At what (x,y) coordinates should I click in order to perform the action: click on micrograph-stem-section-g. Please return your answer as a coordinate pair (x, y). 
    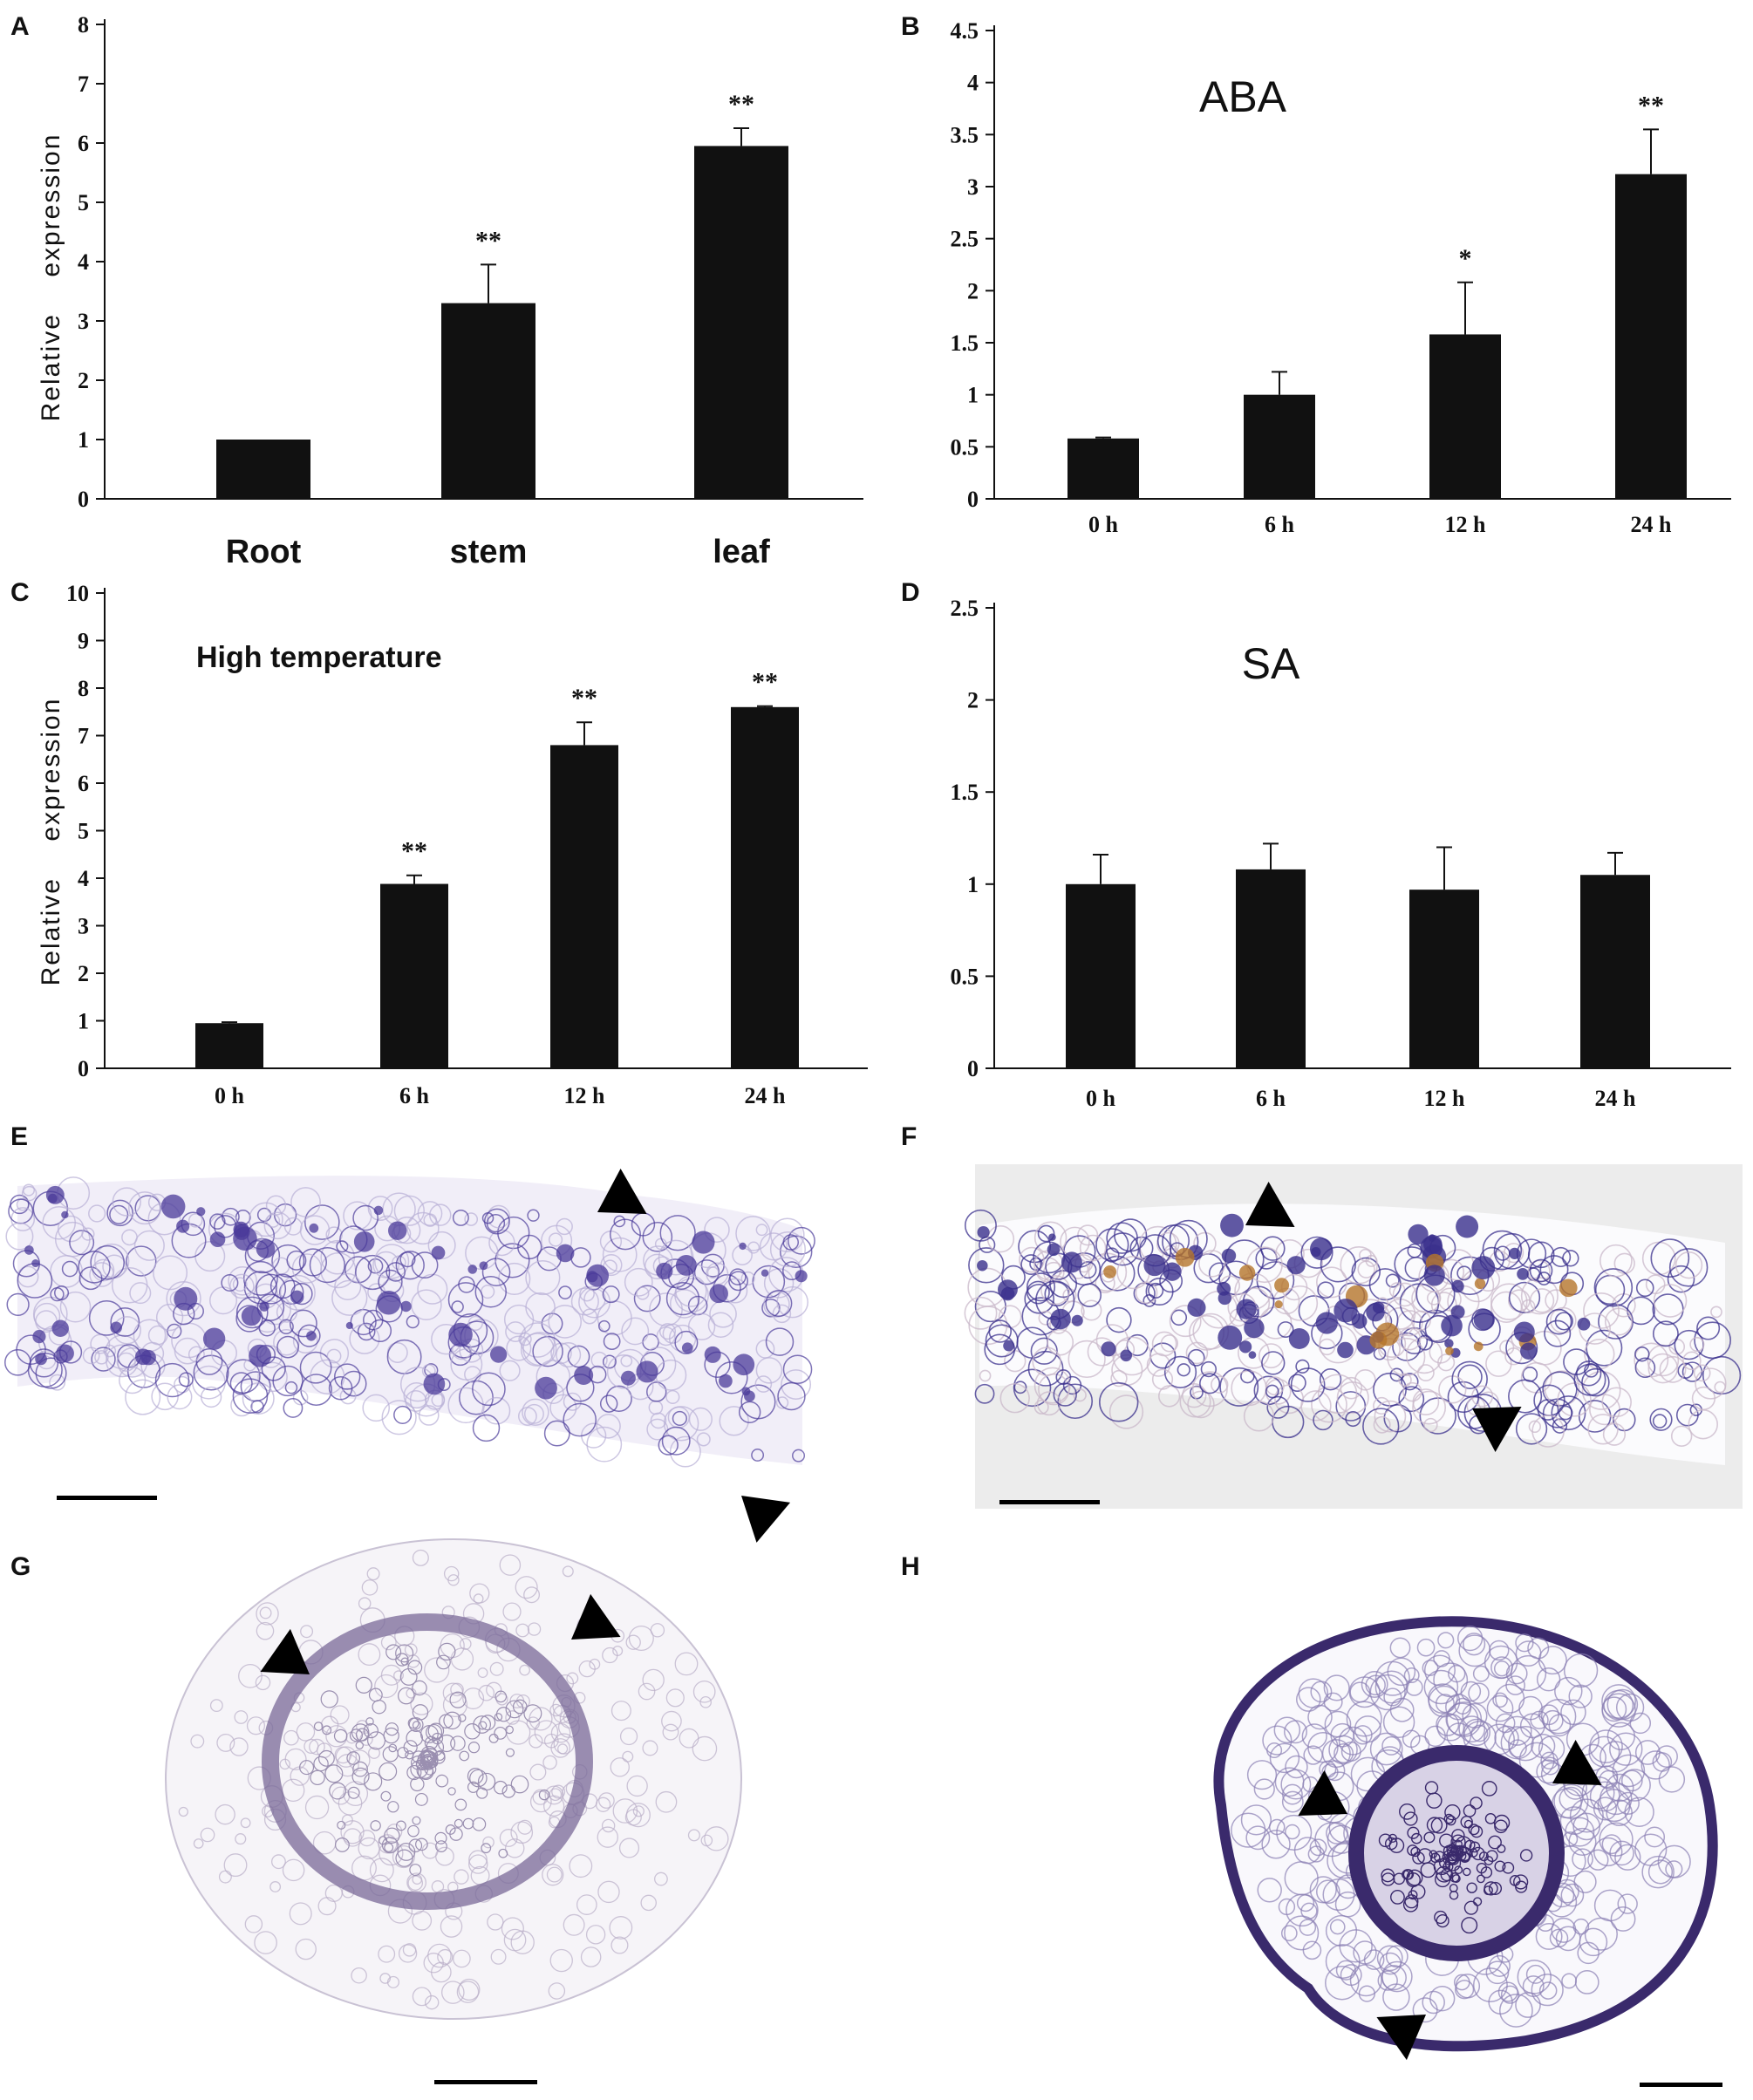
    Looking at the image, I should click on (453, 1811).